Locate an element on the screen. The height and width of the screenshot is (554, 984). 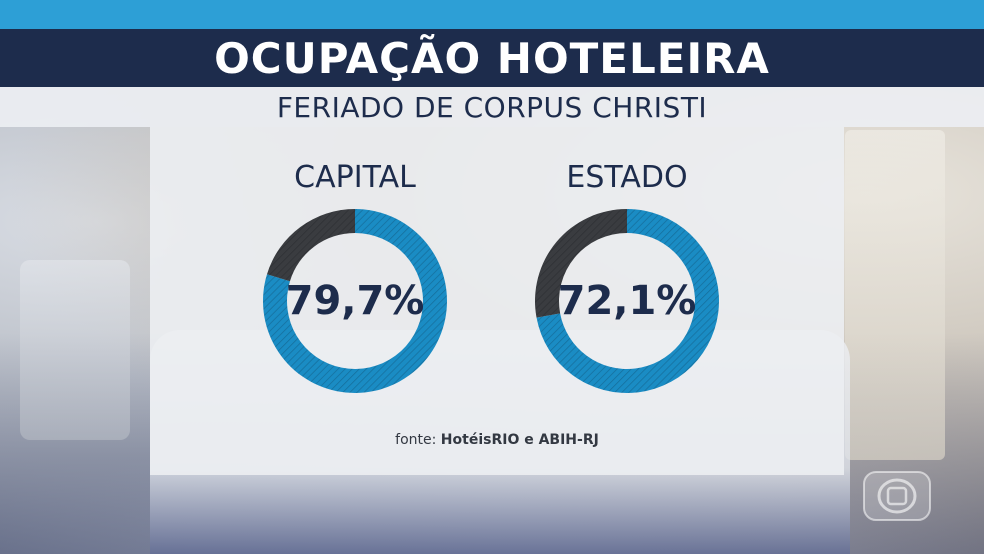
source-caption: fonte: HotéisRIO e ABIH-RJ is located at coordinates (497, 440).